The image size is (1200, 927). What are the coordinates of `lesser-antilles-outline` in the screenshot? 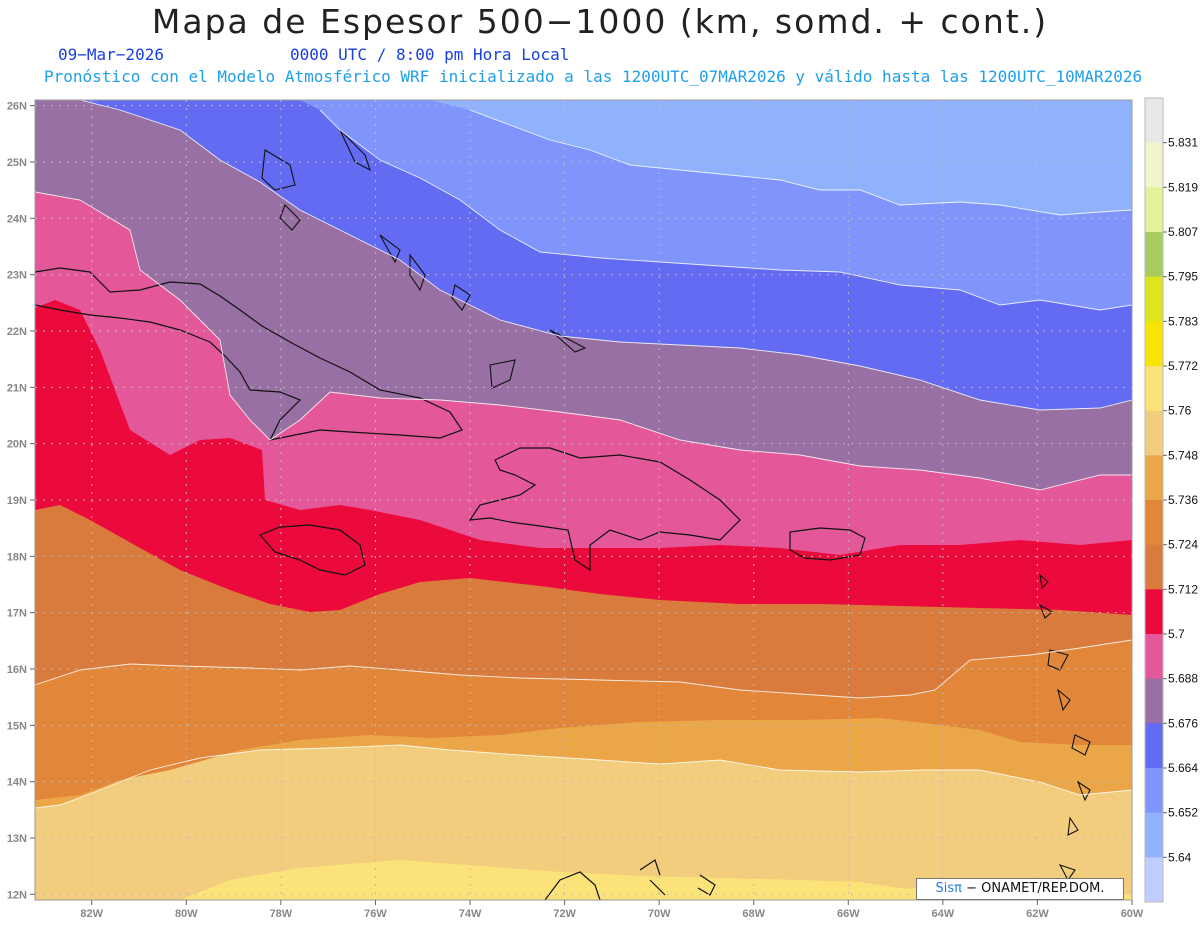 It's located at (1064, 727).